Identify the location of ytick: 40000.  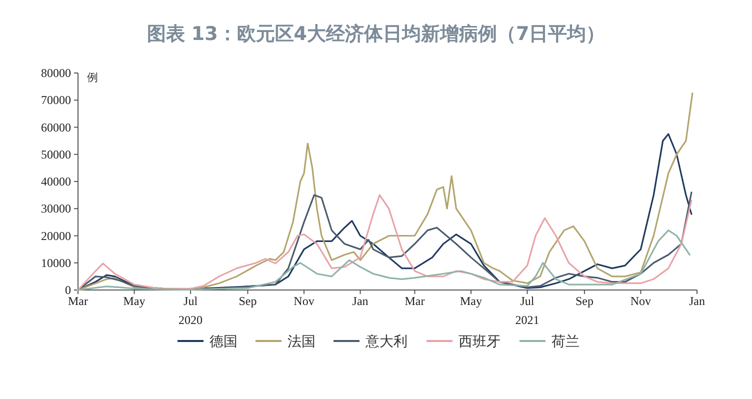
(56, 181).